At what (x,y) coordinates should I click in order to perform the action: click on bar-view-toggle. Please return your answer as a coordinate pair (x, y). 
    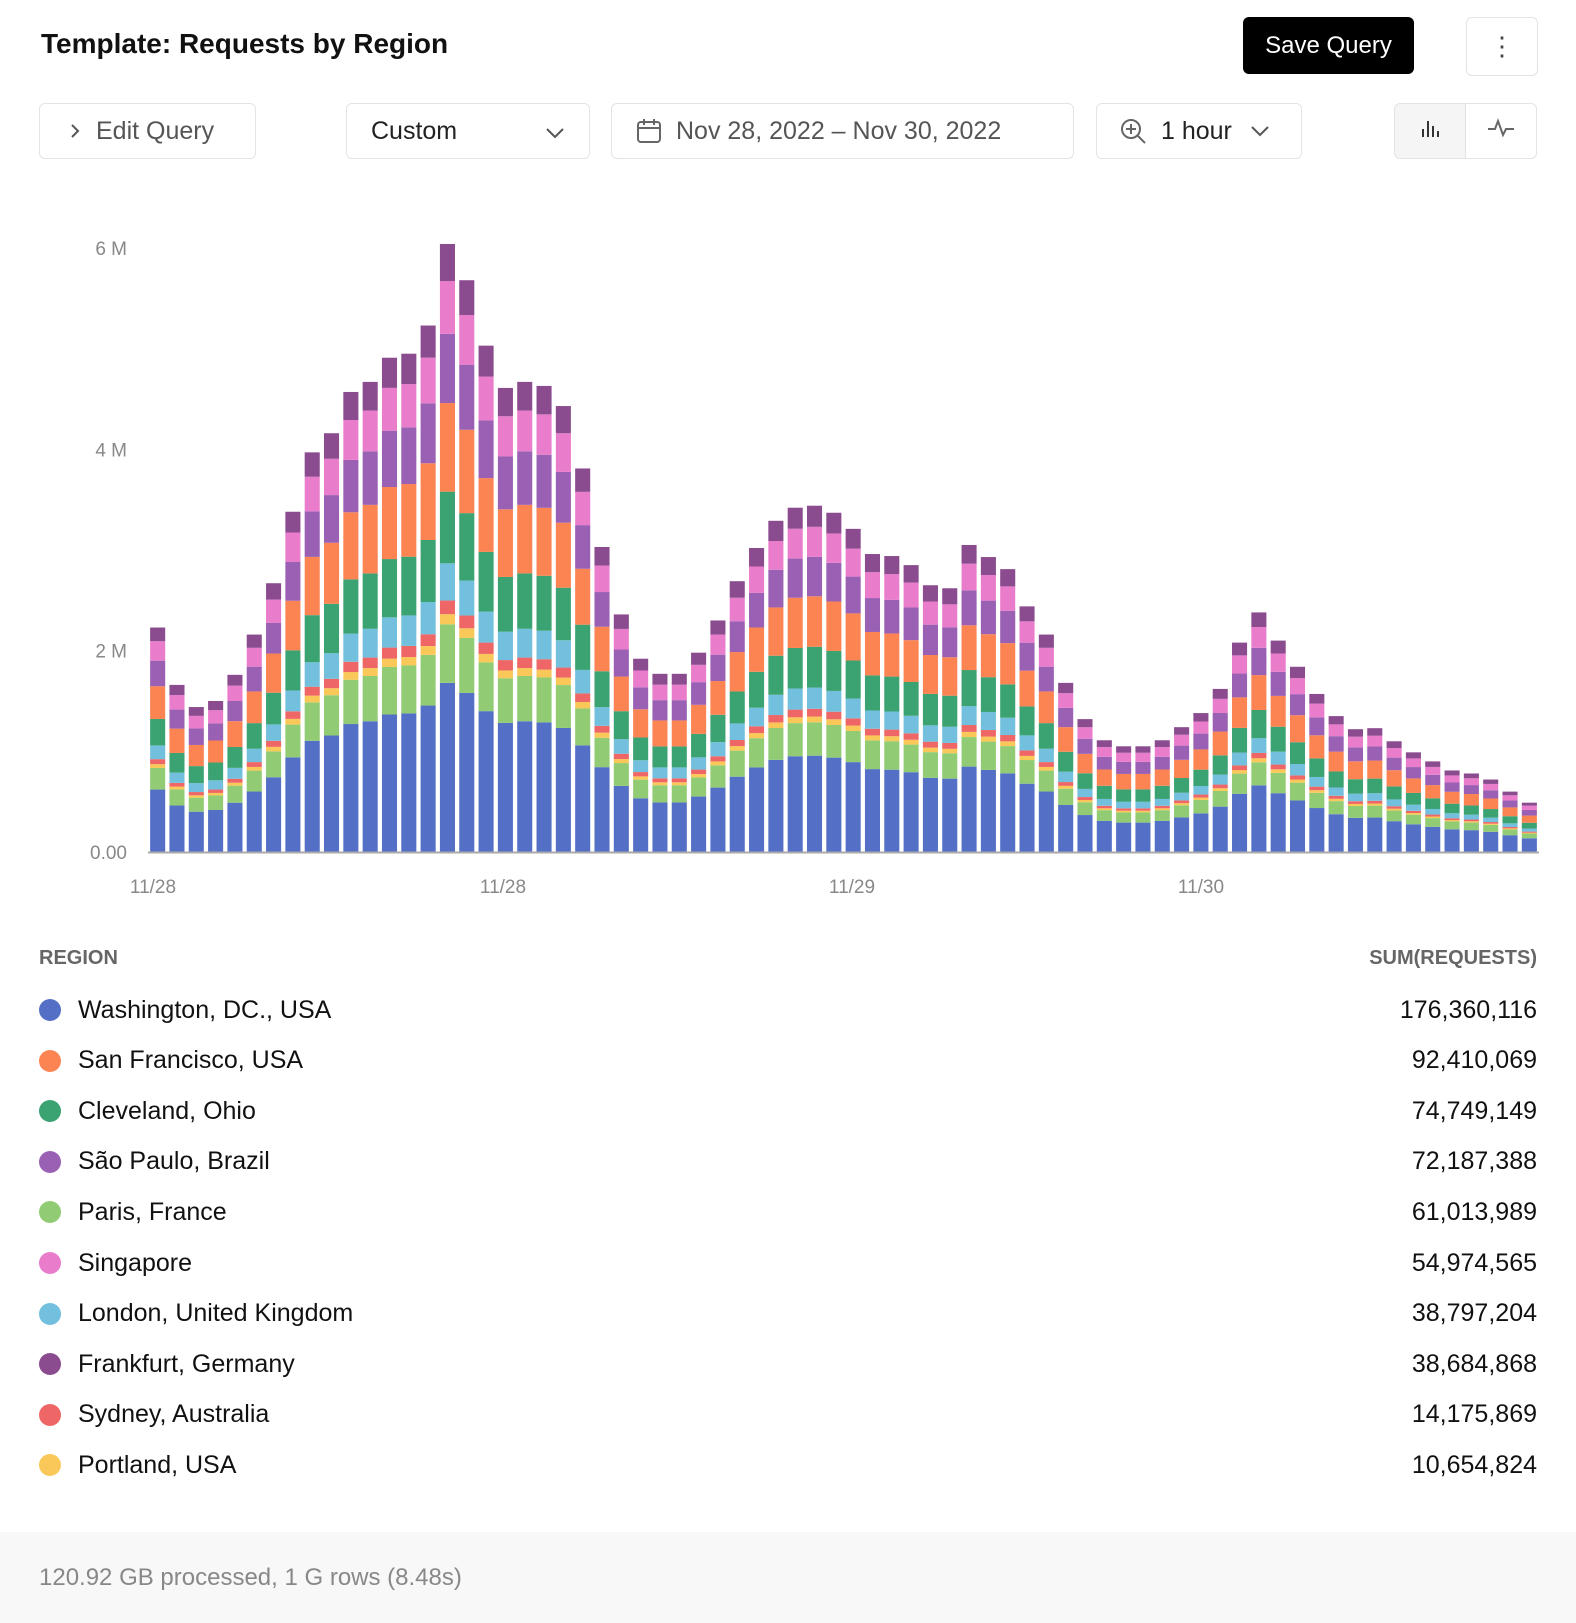
    Looking at the image, I should click on (1430, 131).